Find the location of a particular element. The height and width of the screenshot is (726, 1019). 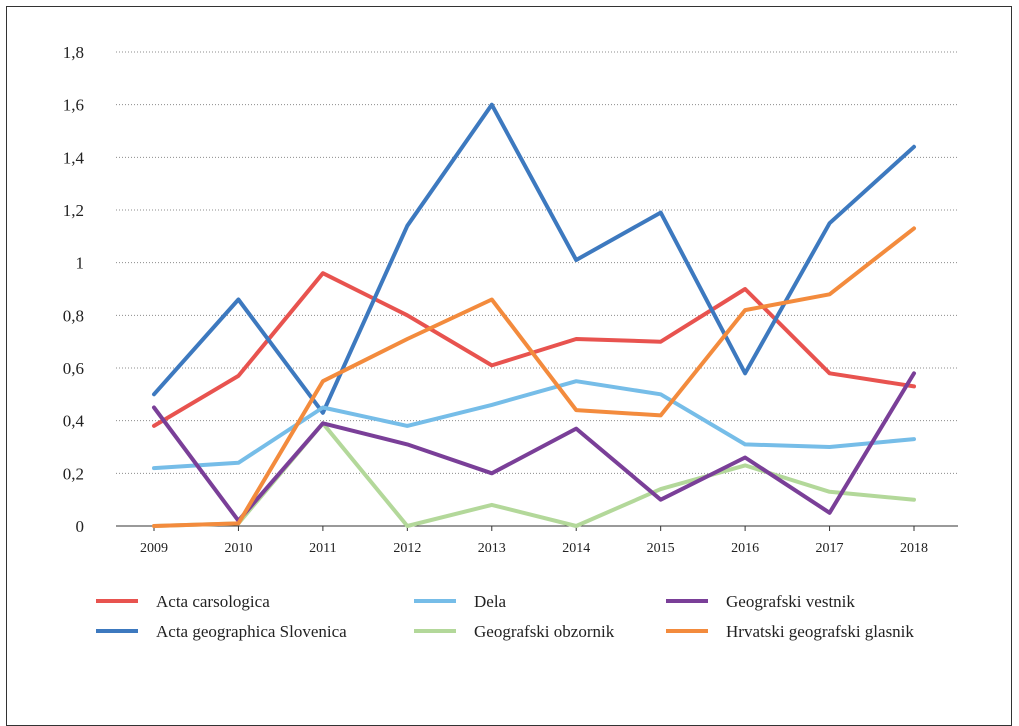

legend-label: Geografski vestnik is located at coordinates (790, 601).